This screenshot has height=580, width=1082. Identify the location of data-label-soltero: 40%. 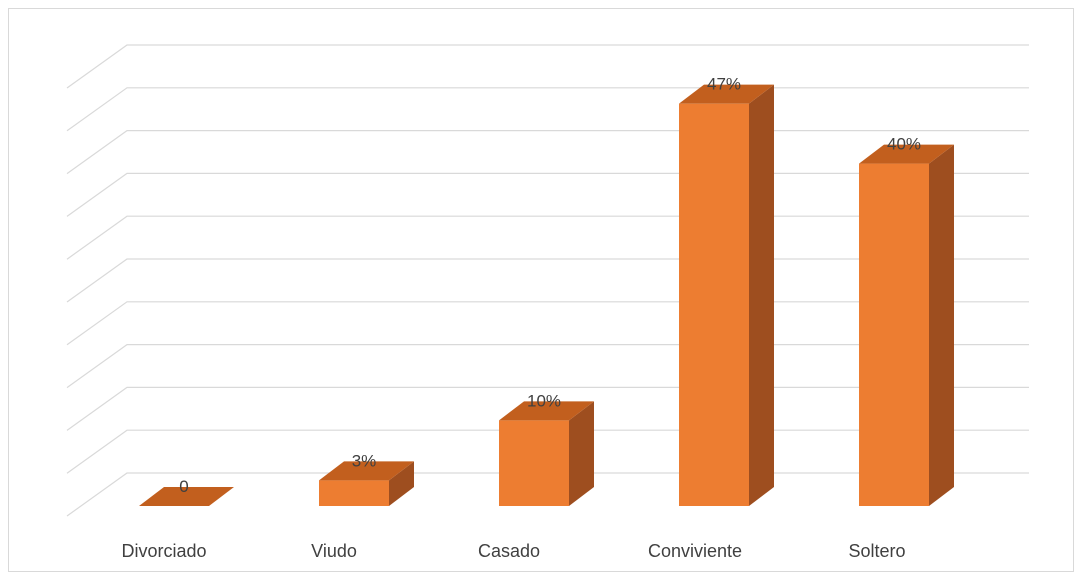
(904, 144).